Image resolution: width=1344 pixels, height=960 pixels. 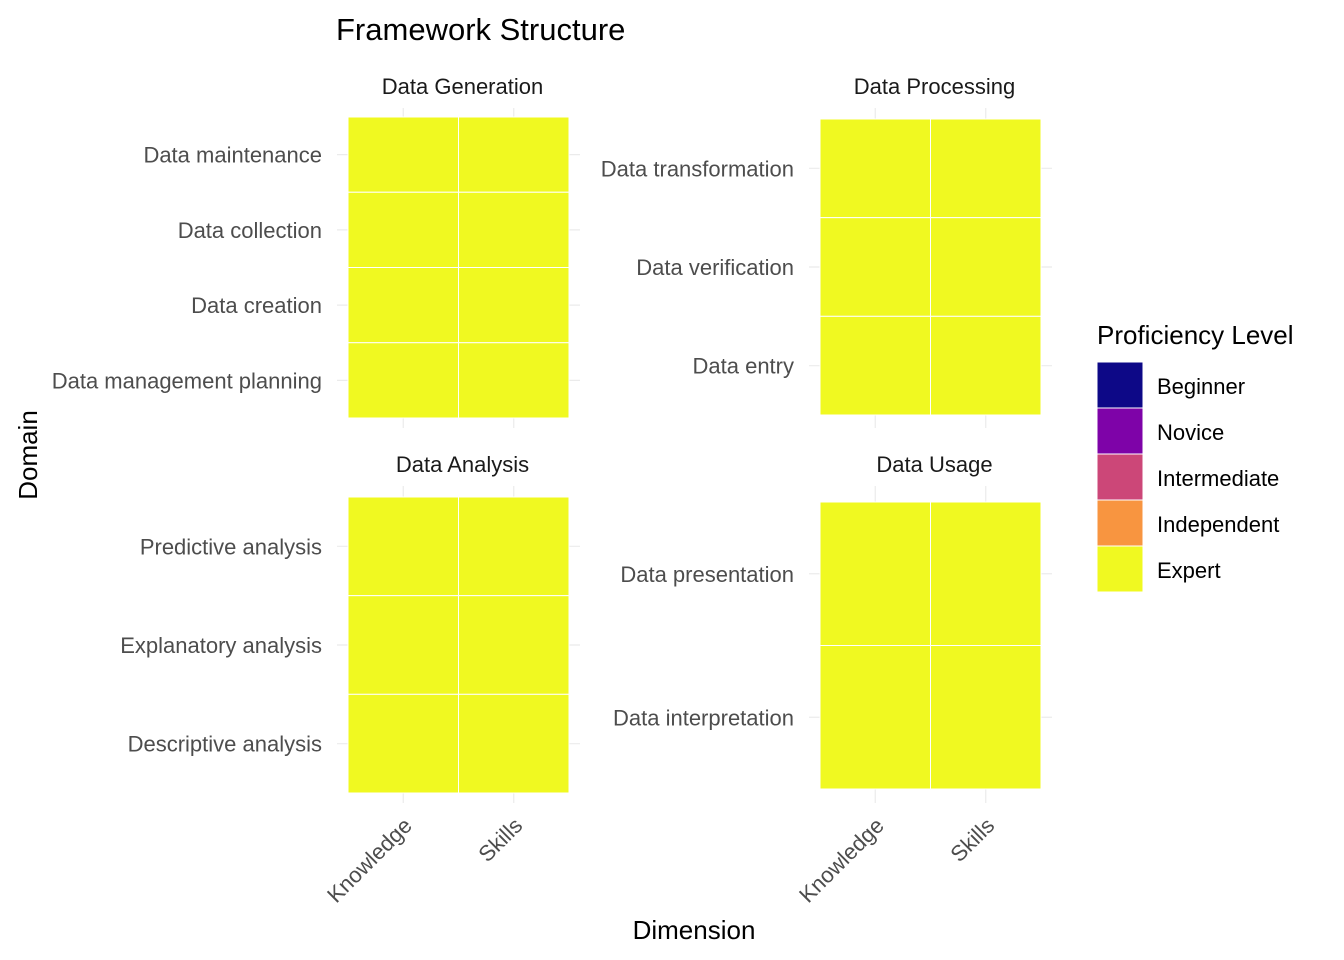 I want to click on y-tick-label: Data collection, so click(x=250, y=230).